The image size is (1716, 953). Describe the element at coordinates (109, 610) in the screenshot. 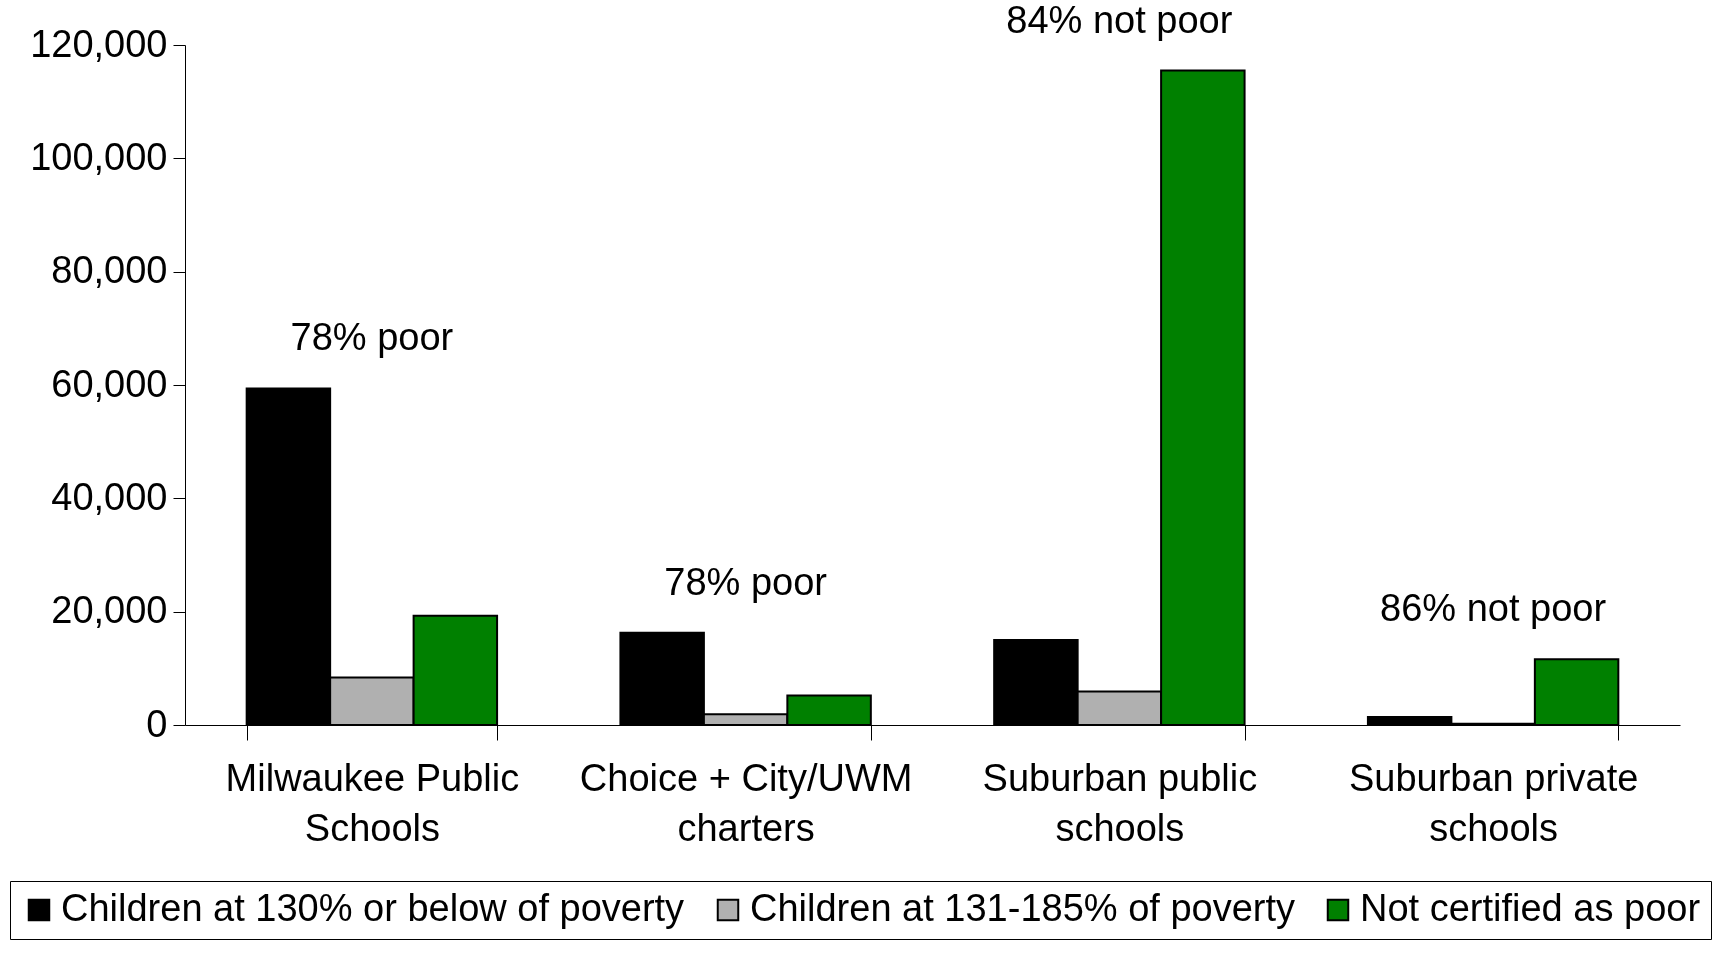

I see `y-tick-label: 20,000` at that location.